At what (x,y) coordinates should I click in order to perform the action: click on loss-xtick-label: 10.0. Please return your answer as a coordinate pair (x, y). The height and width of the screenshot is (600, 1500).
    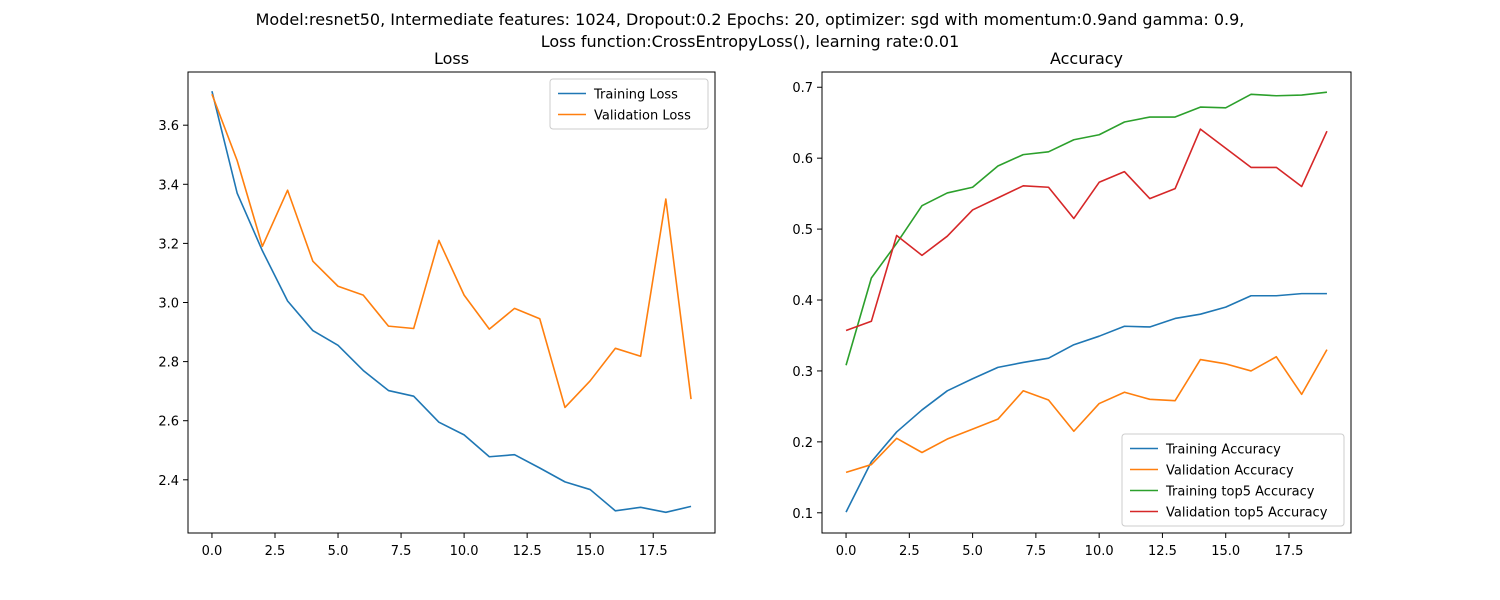
    Looking at the image, I should click on (464, 551).